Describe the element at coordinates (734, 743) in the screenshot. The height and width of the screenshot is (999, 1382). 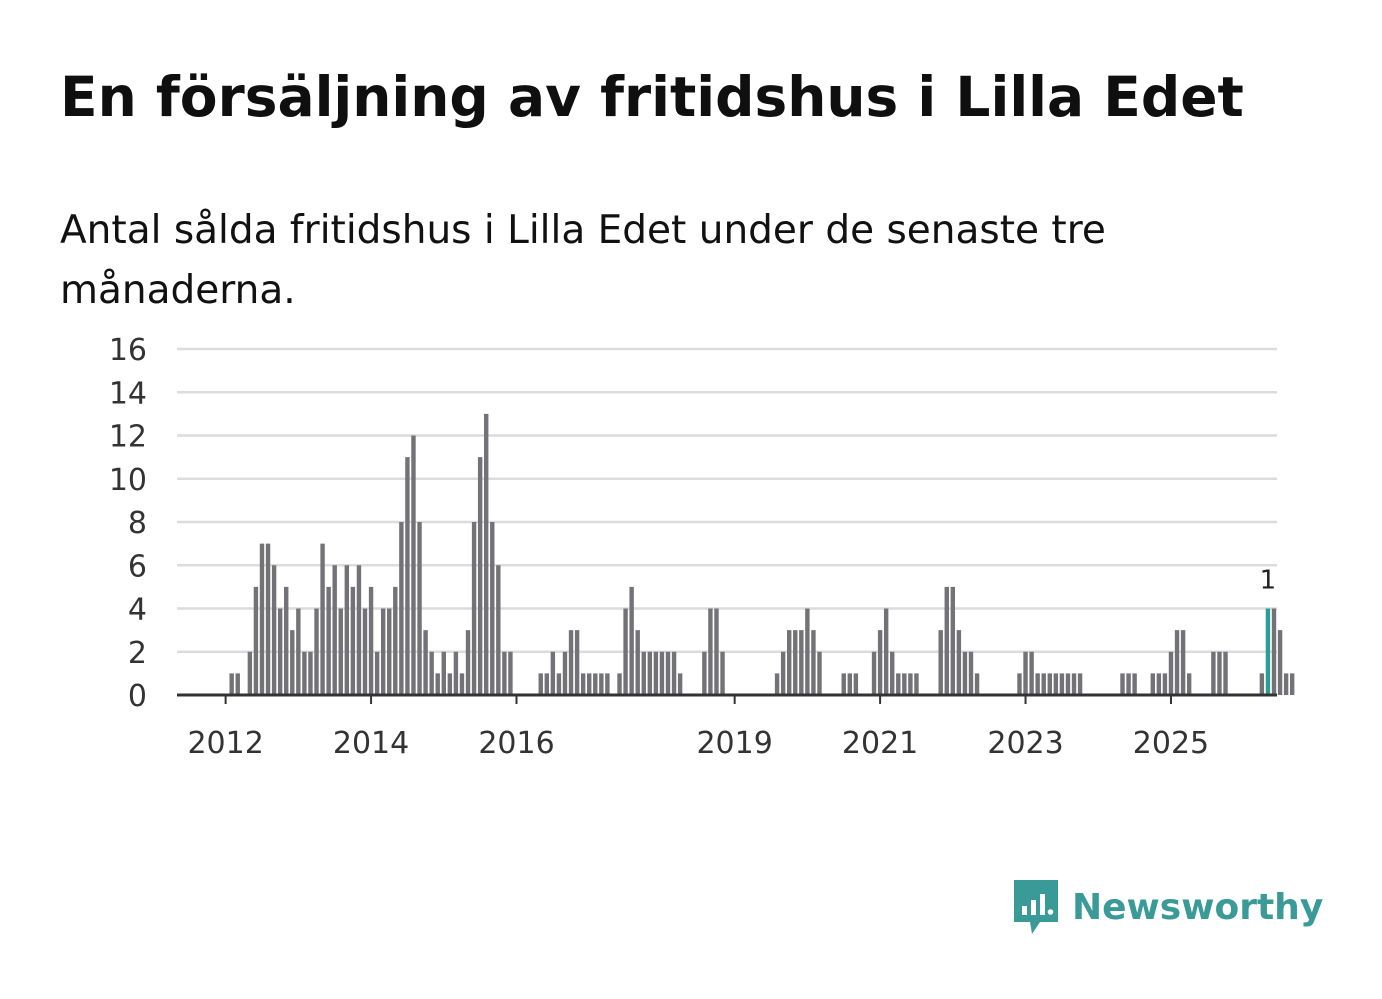
I see `x-tick-label: 2019` at that location.